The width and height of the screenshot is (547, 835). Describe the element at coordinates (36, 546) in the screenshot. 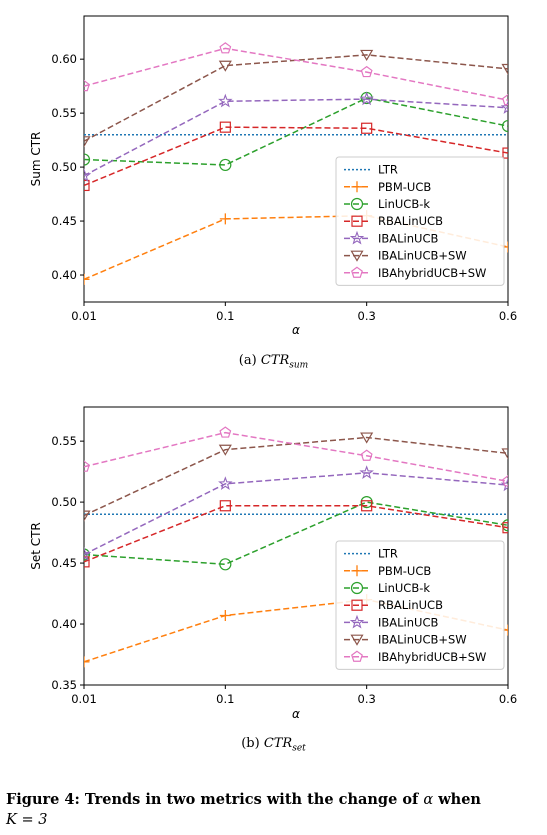

I see `y-axis-label: Set CTR` at that location.